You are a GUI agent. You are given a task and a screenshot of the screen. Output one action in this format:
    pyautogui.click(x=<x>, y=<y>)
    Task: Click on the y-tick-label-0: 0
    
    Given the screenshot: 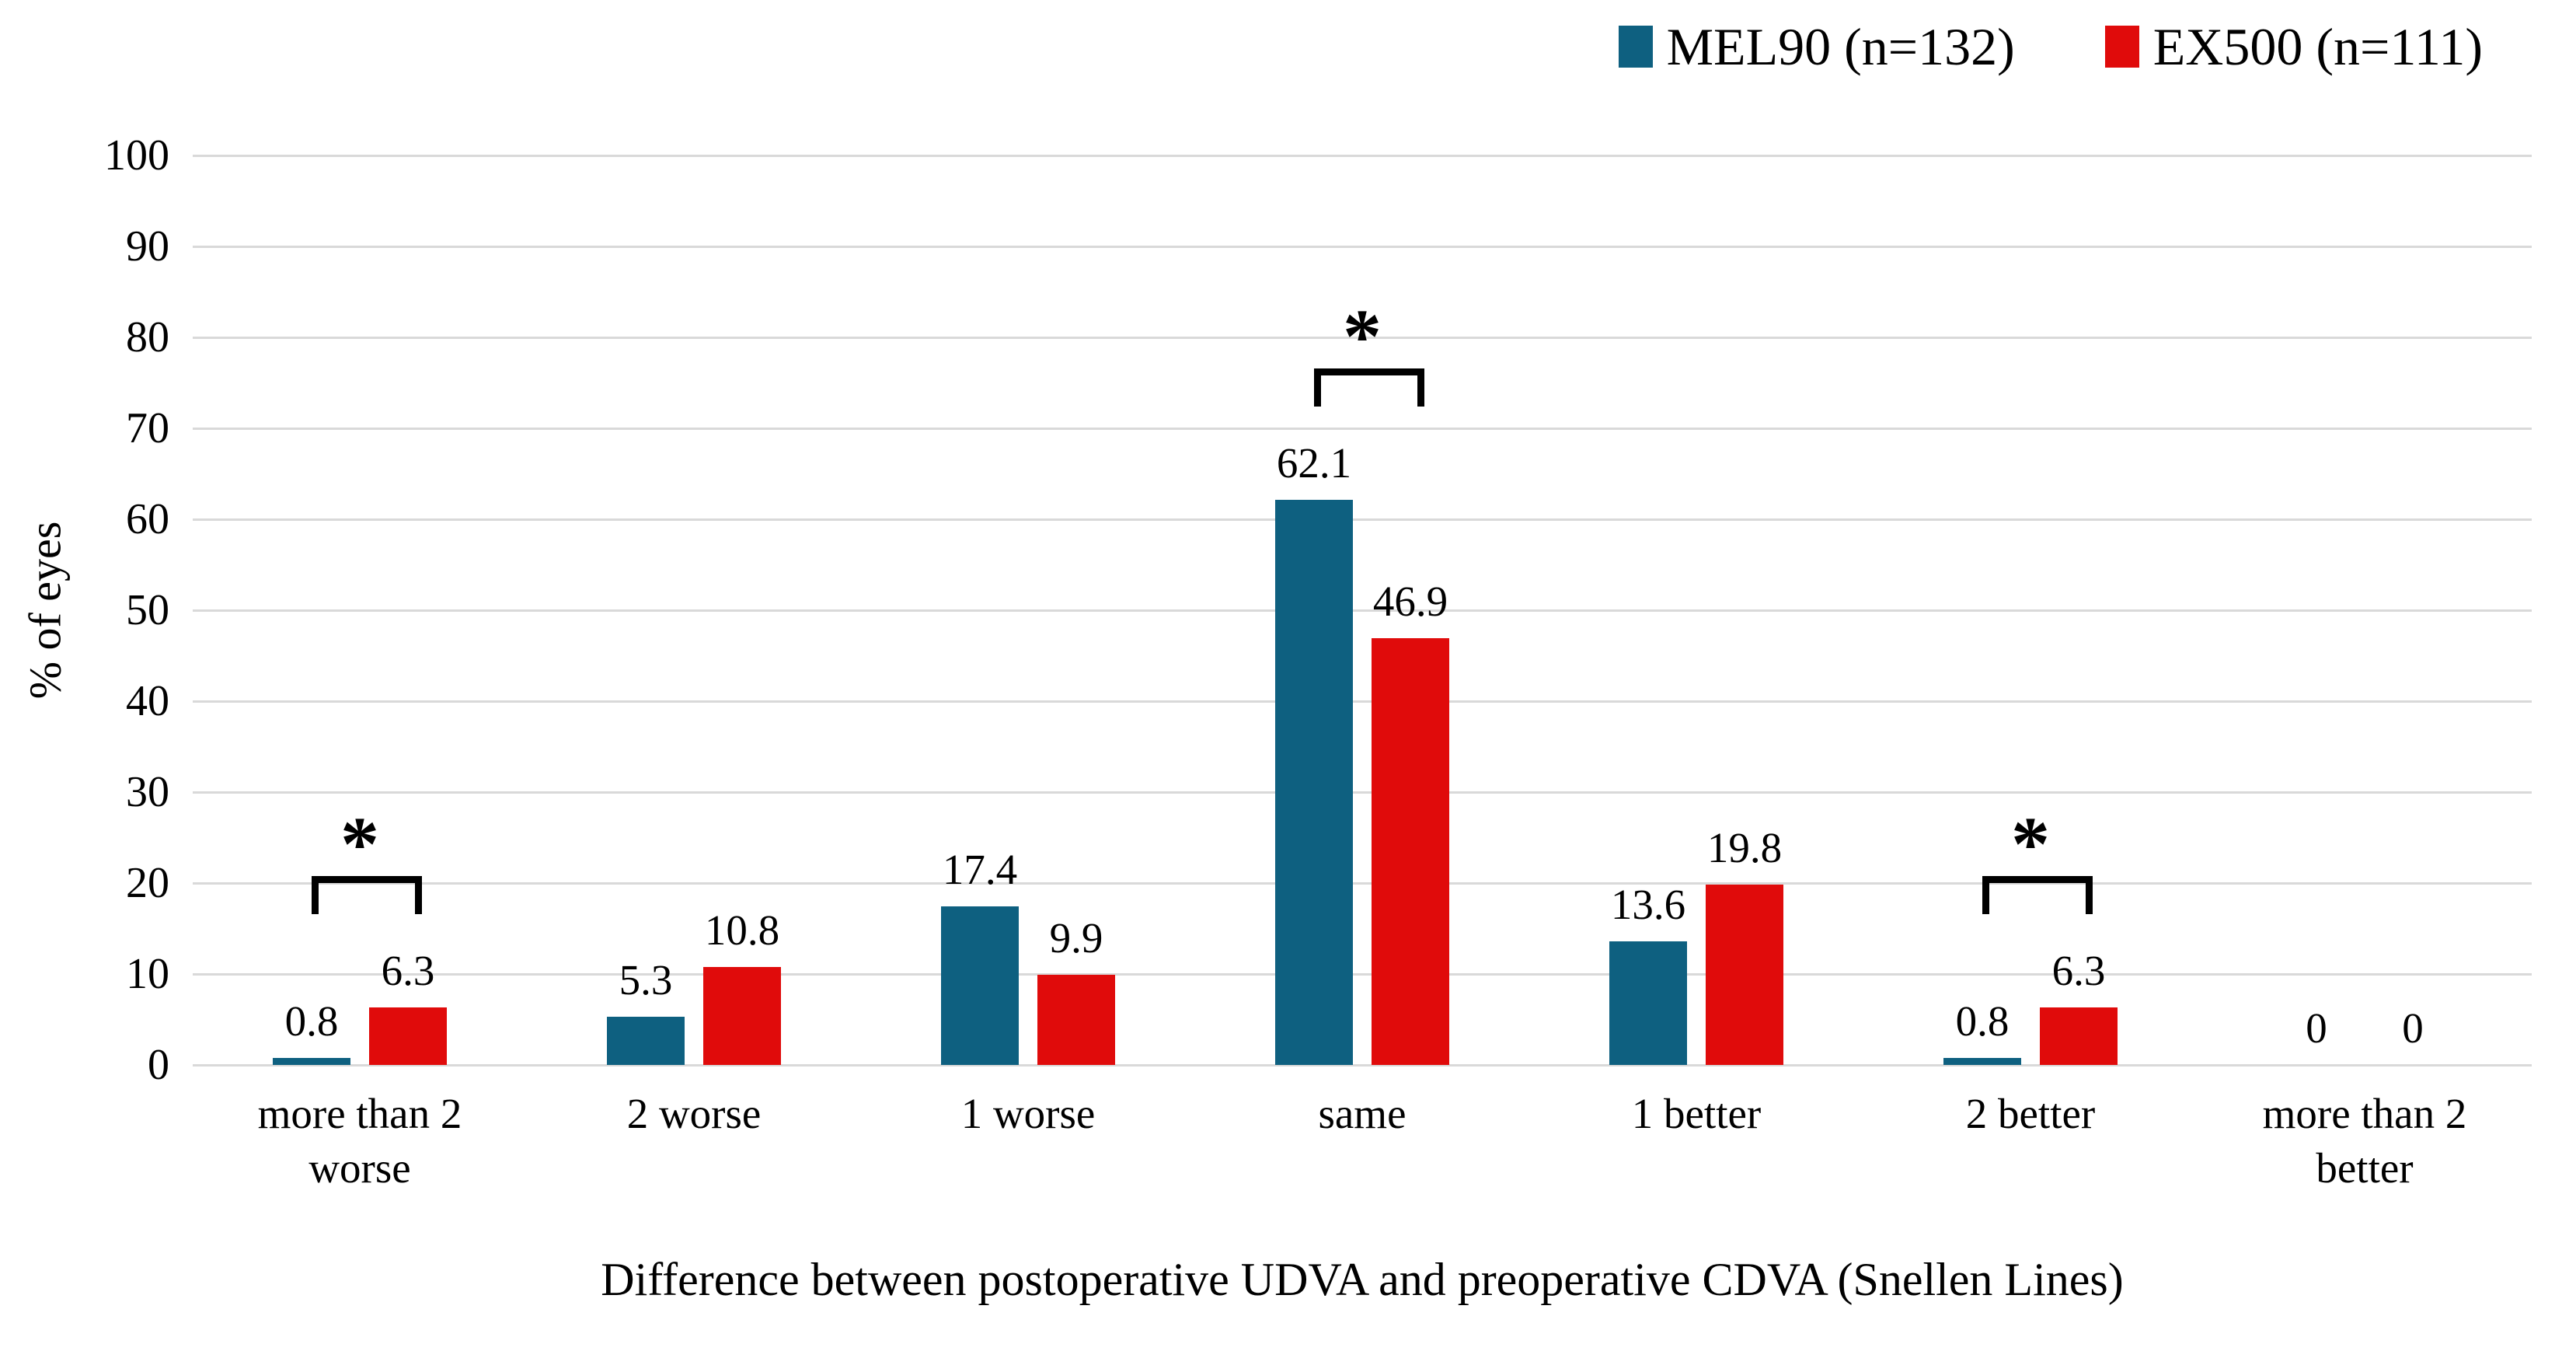 What is the action you would take?
    pyautogui.click(x=158, y=1065)
    